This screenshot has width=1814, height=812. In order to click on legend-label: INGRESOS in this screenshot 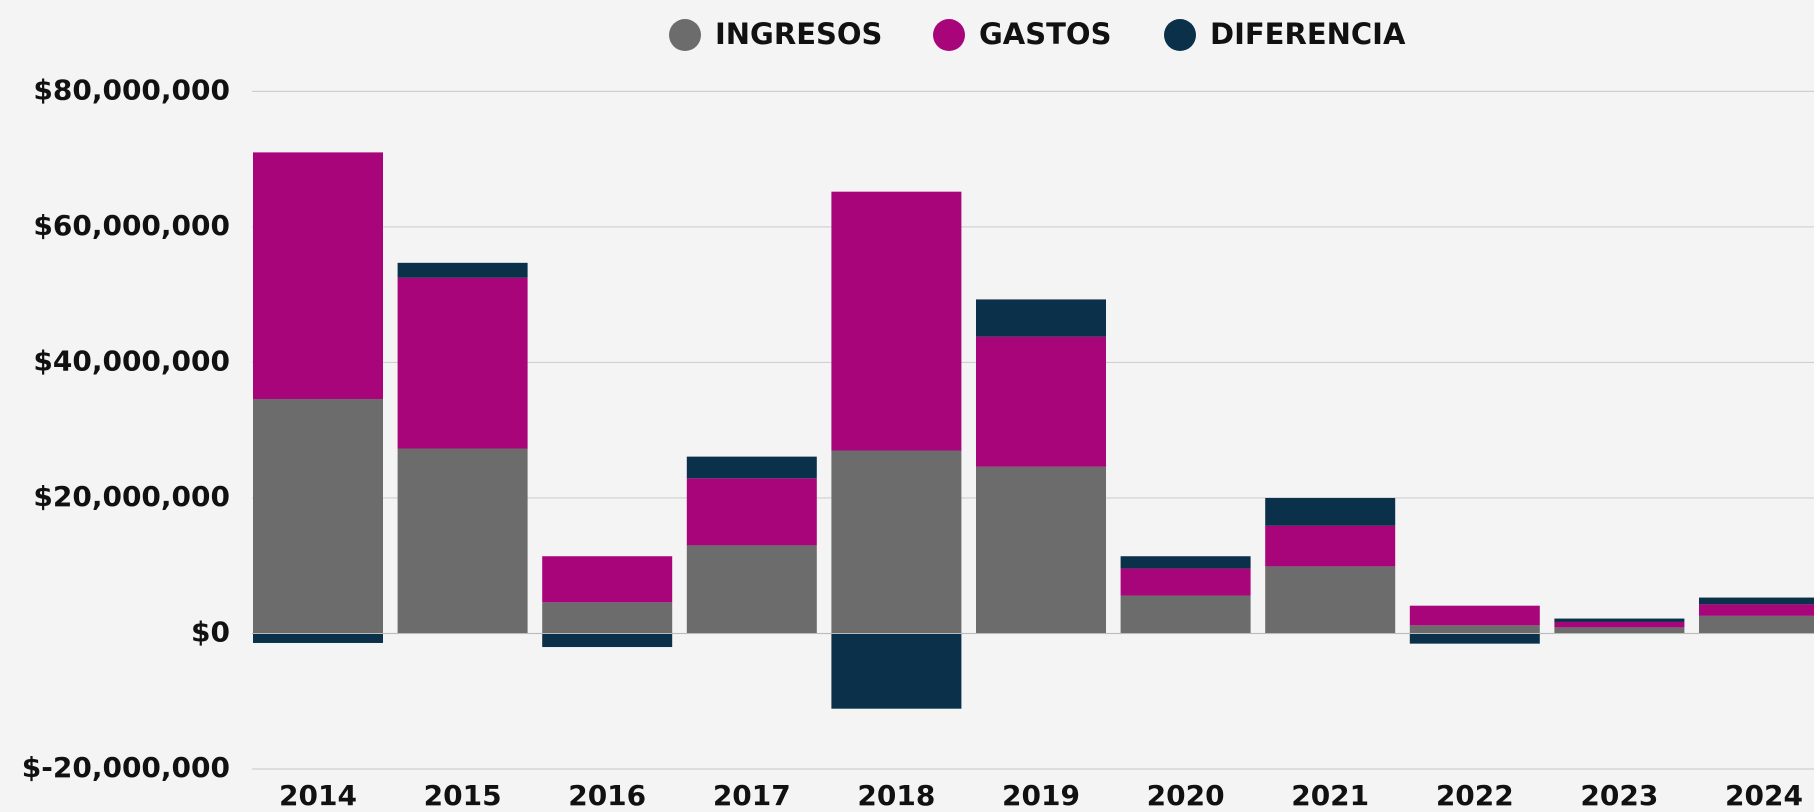, I will do `click(798, 34)`.